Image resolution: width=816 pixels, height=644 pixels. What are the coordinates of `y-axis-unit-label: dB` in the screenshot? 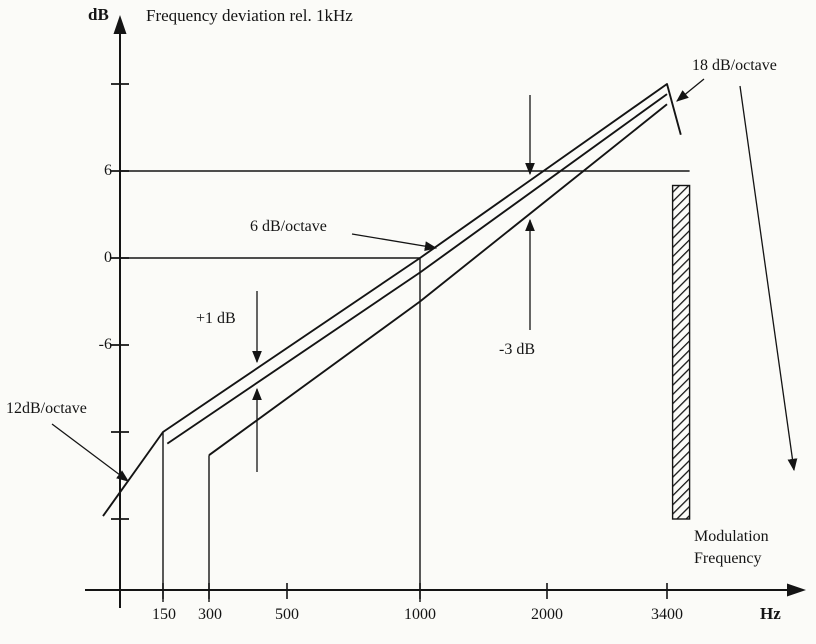 It's located at (98, 14).